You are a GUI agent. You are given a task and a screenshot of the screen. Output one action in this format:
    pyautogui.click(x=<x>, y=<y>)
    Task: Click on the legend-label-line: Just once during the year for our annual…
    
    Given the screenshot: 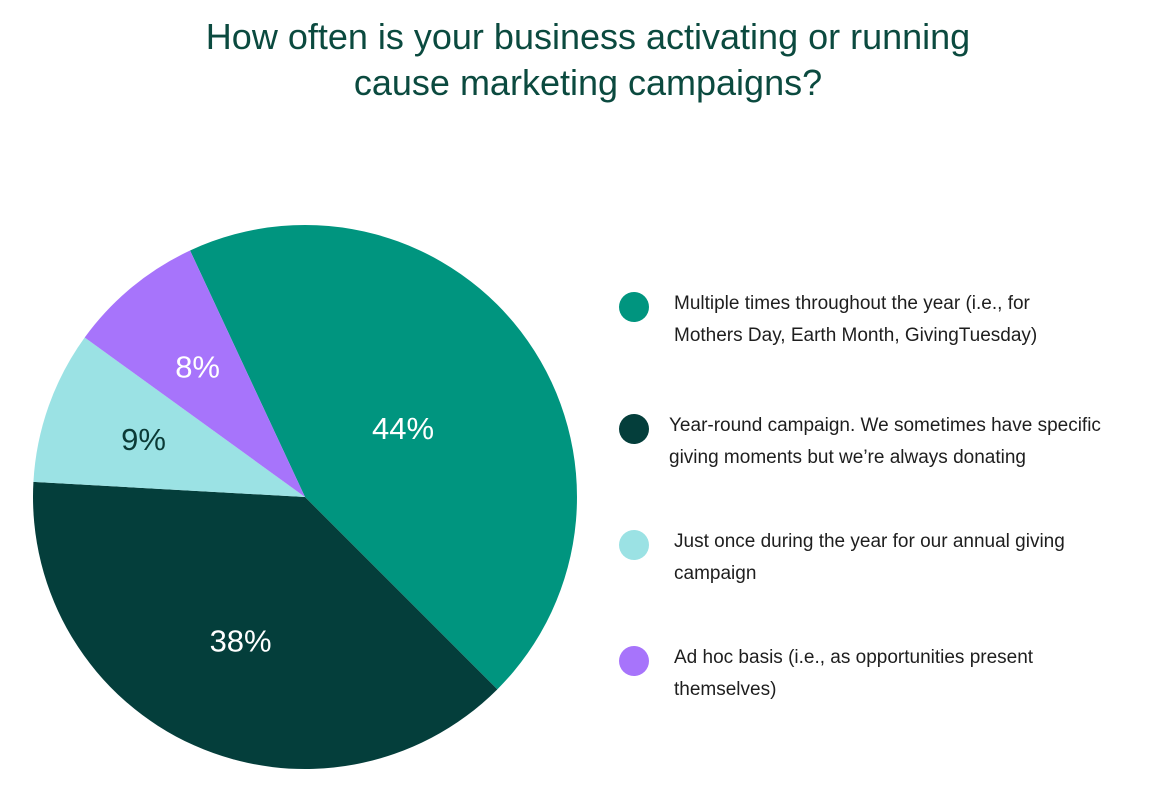 What is the action you would take?
    pyautogui.click(x=869, y=541)
    